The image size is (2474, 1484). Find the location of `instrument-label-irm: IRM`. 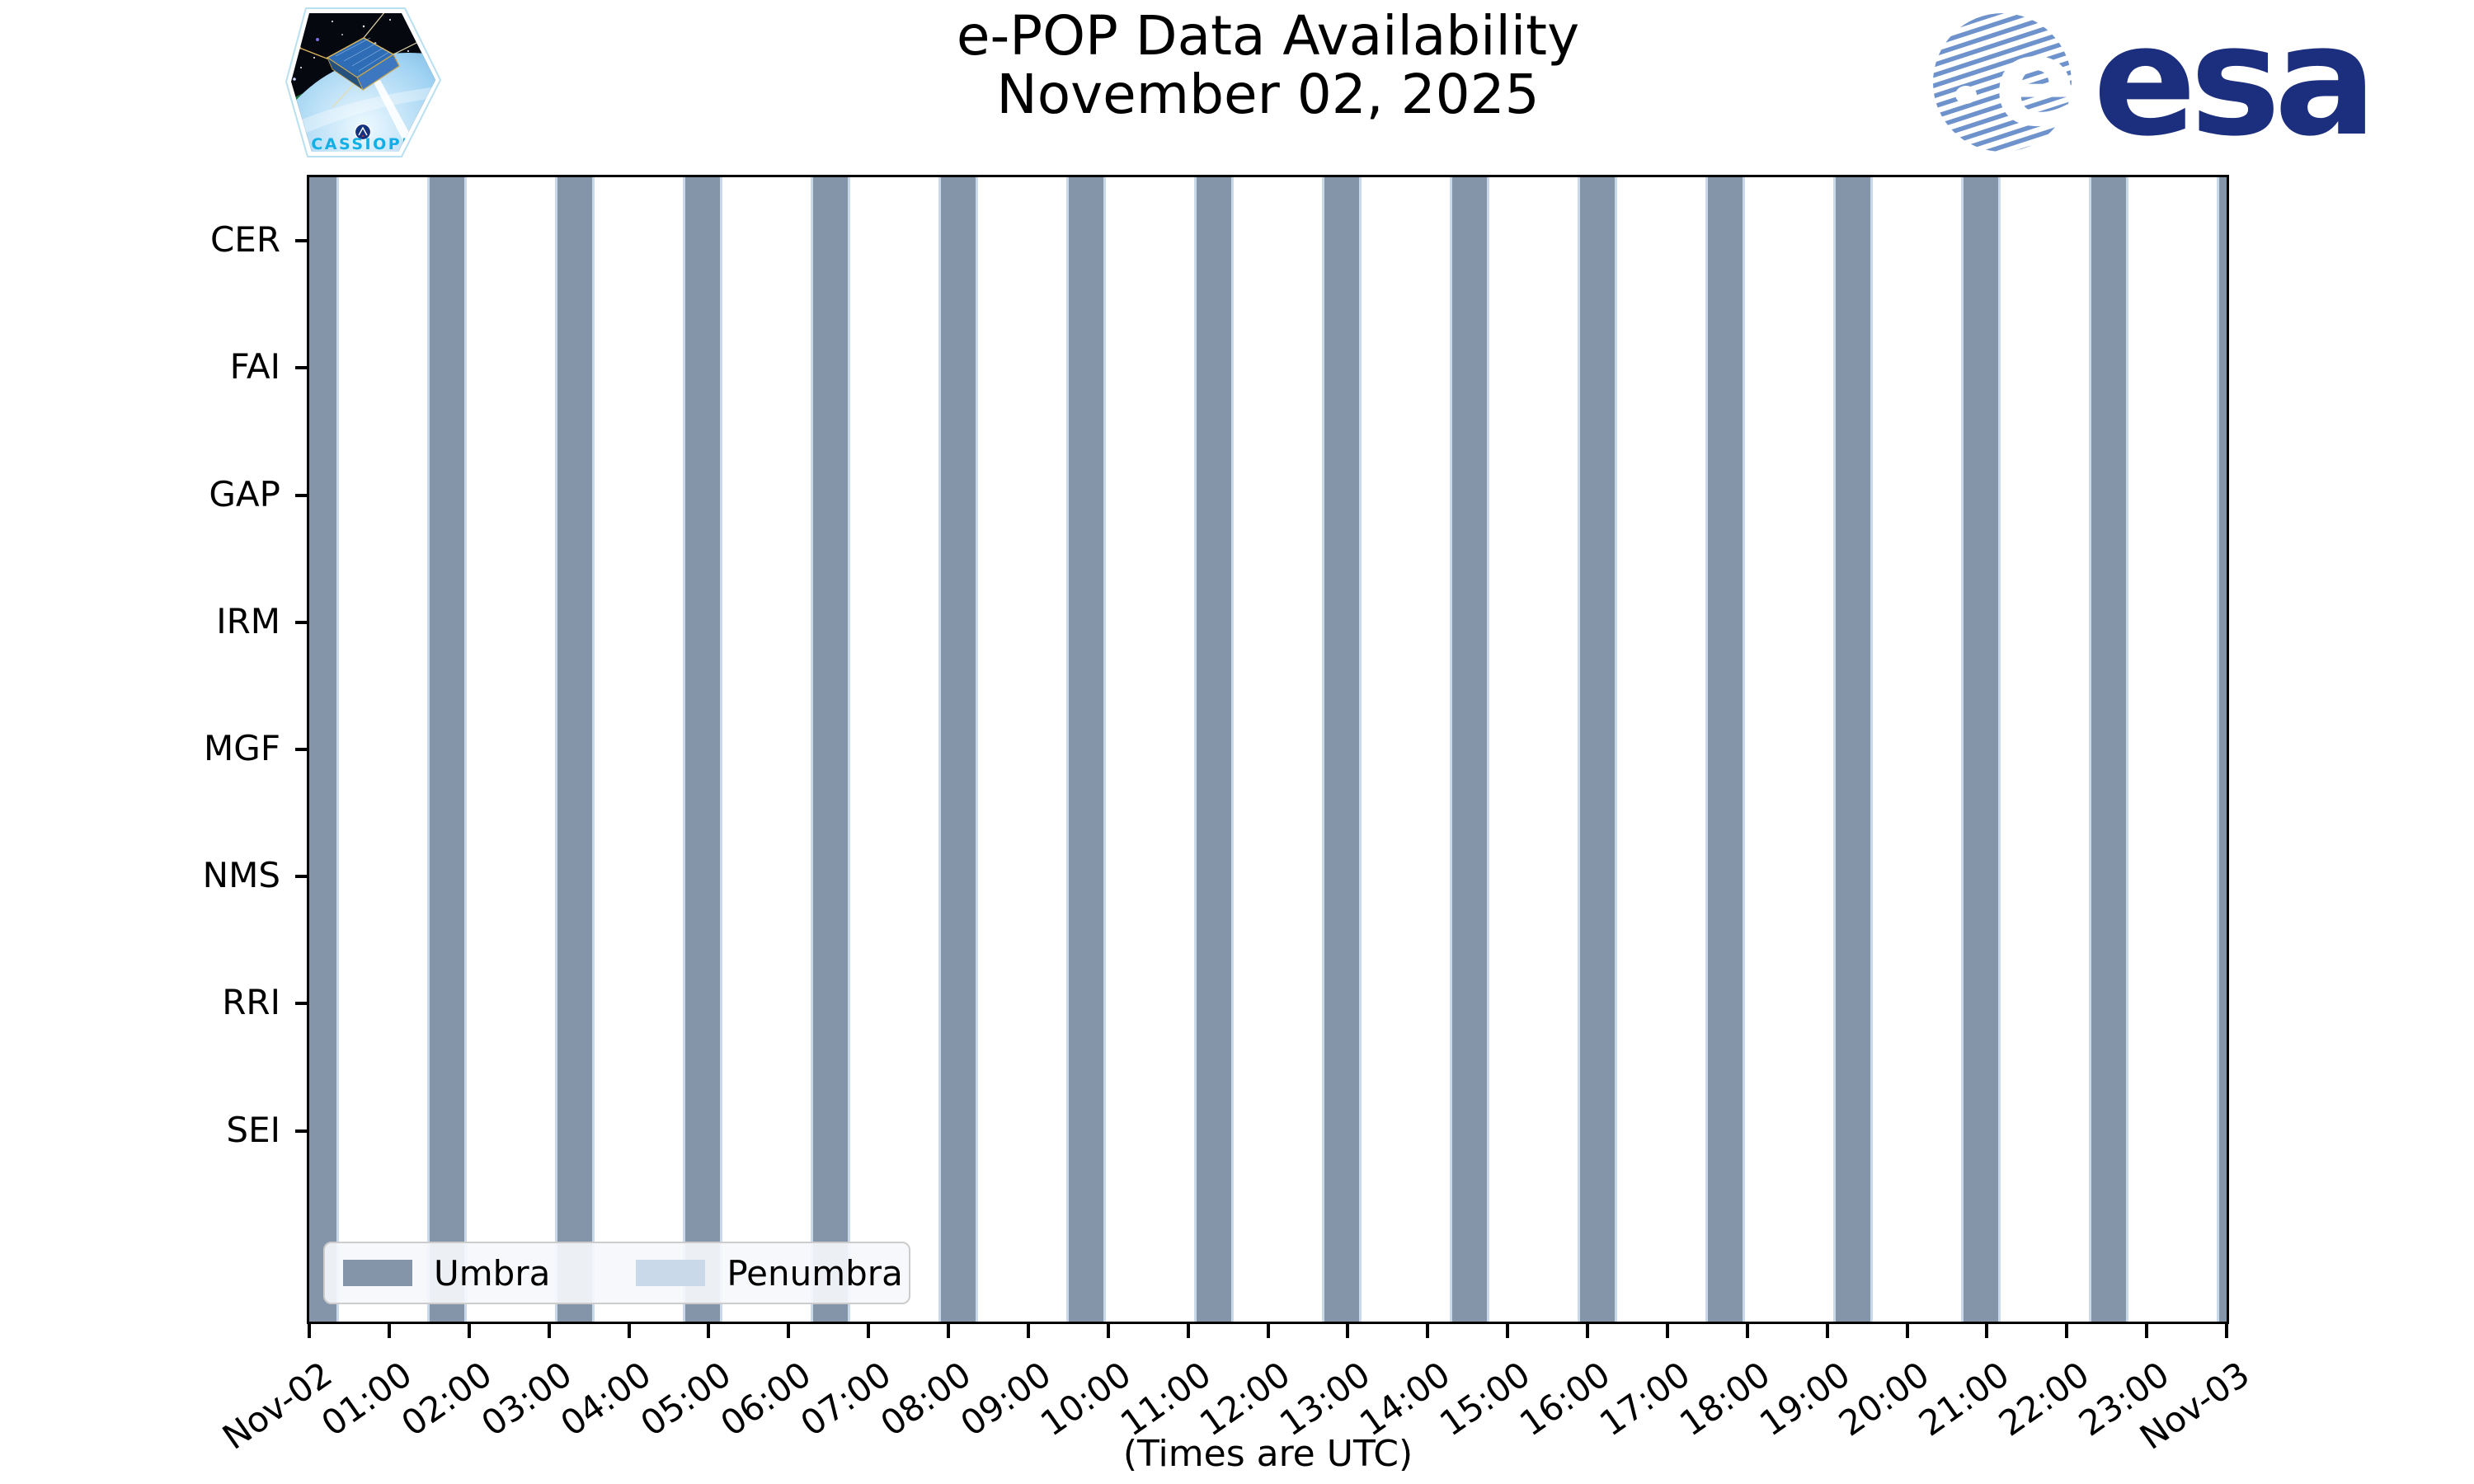

instrument-label-irm: IRM is located at coordinates (248, 620).